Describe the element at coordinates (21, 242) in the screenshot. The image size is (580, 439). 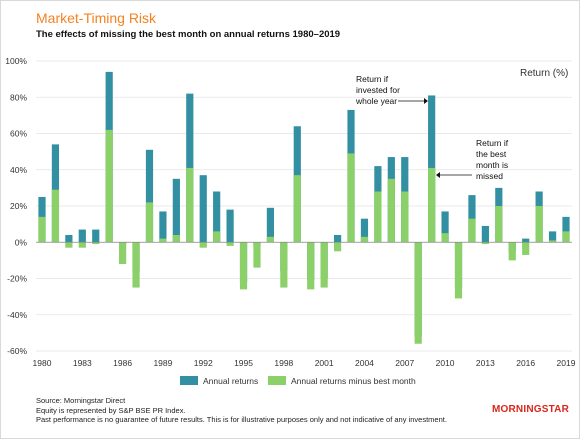
I see `y-tick-label: 0%` at that location.